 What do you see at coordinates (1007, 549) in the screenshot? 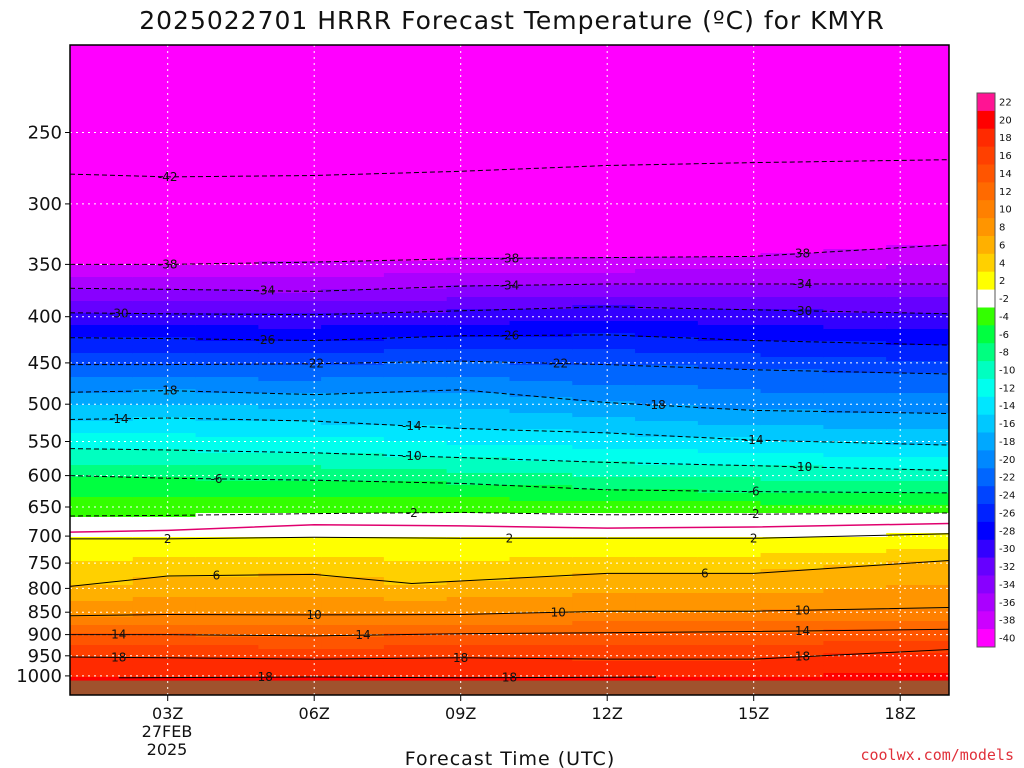
I see `colorbar-label: -30` at bounding box center [1007, 549].